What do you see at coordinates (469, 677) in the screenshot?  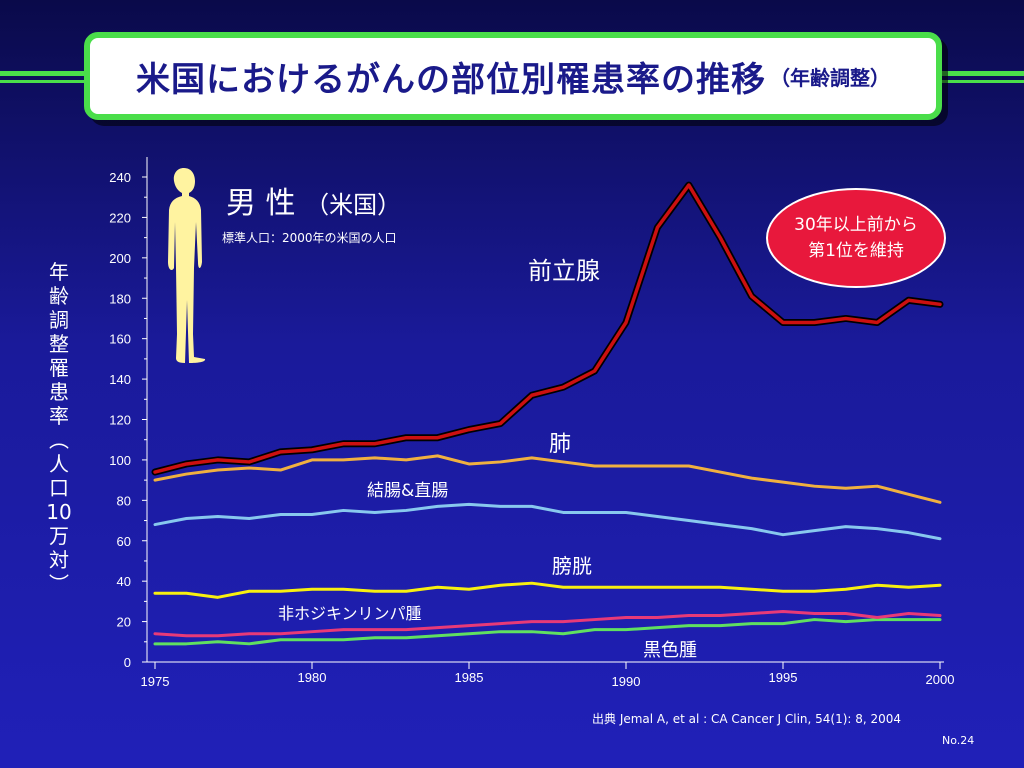 I see `x-tick-label: 1985` at bounding box center [469, 677].